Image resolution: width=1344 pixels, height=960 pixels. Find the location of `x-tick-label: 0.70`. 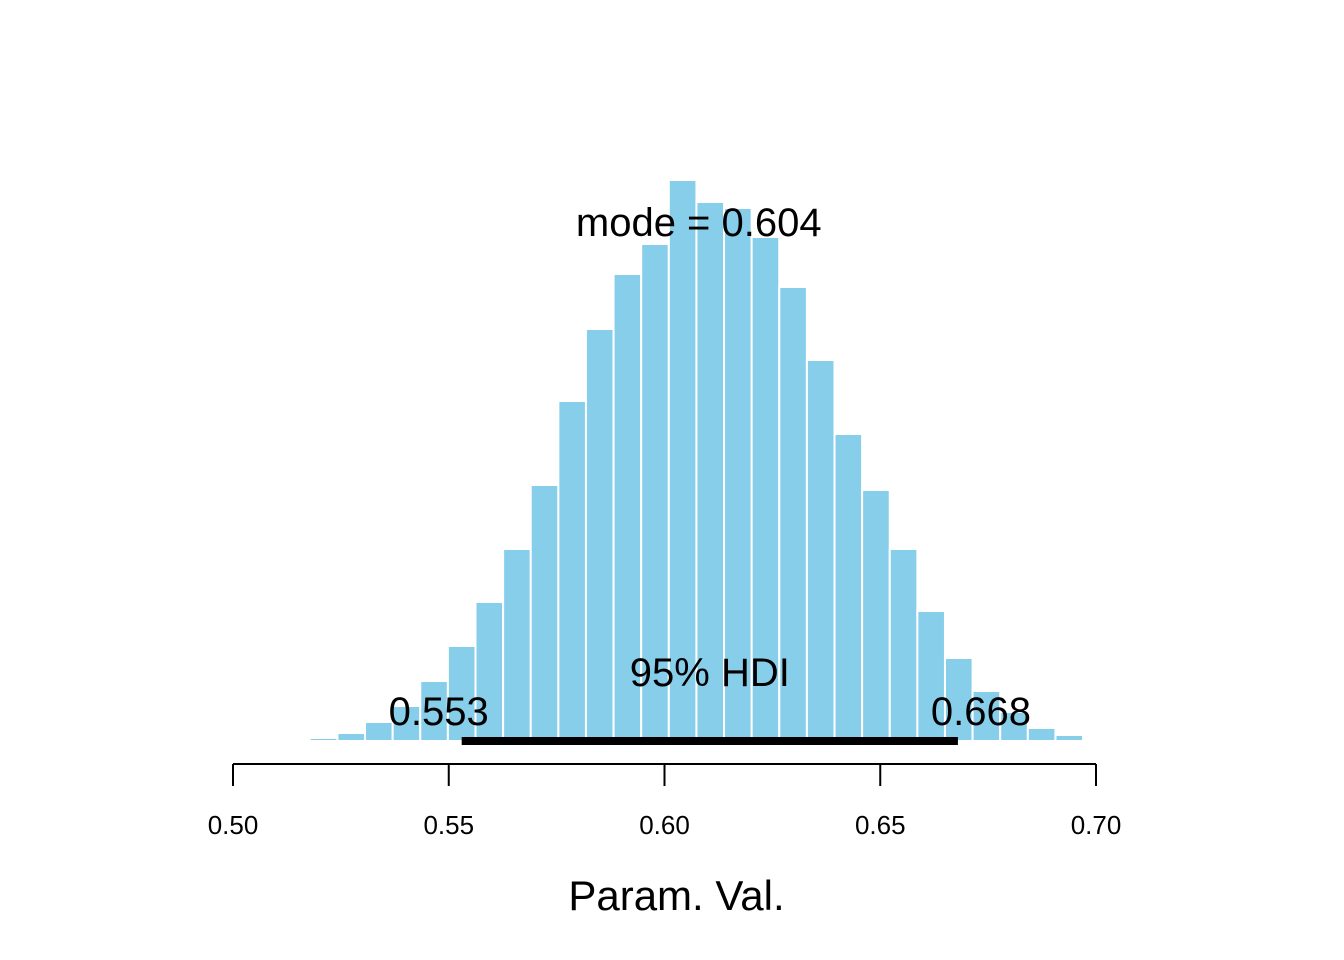

x-tick-label: 0.70 is located at coordinates (1096, 825).